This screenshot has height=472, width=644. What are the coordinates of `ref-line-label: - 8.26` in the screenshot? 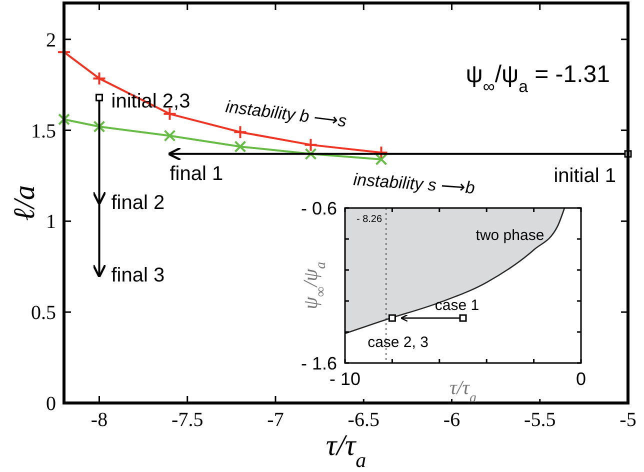 It's located at (369, 219).